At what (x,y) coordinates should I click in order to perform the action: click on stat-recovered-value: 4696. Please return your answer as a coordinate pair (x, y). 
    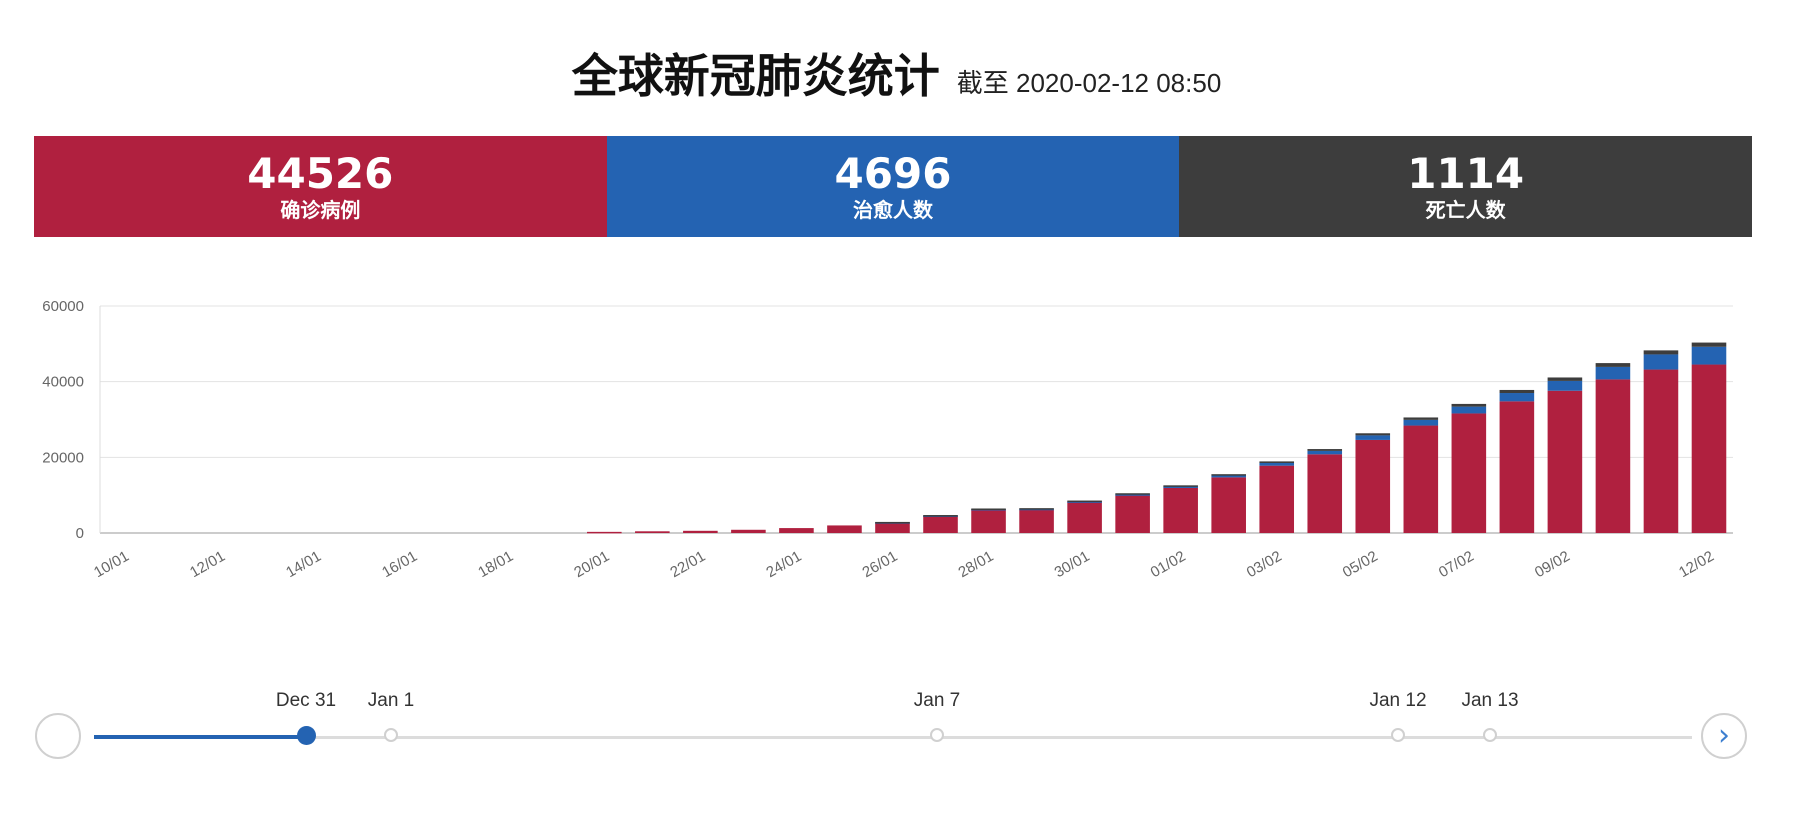
    Looking at the image, I should click on (893, 173).